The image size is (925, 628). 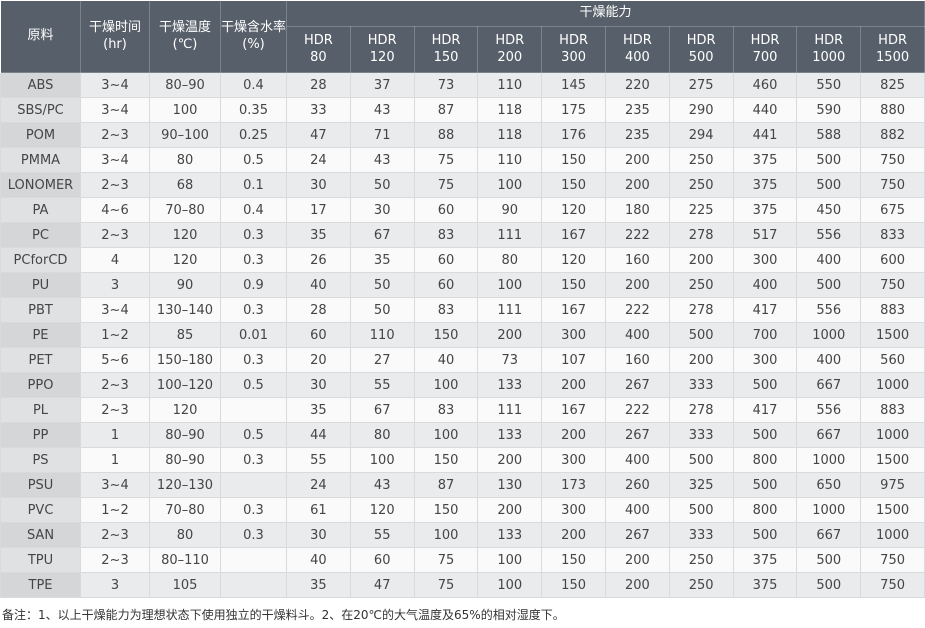 I want to click on cell-capacity: 87, so click(x=446, y=110).